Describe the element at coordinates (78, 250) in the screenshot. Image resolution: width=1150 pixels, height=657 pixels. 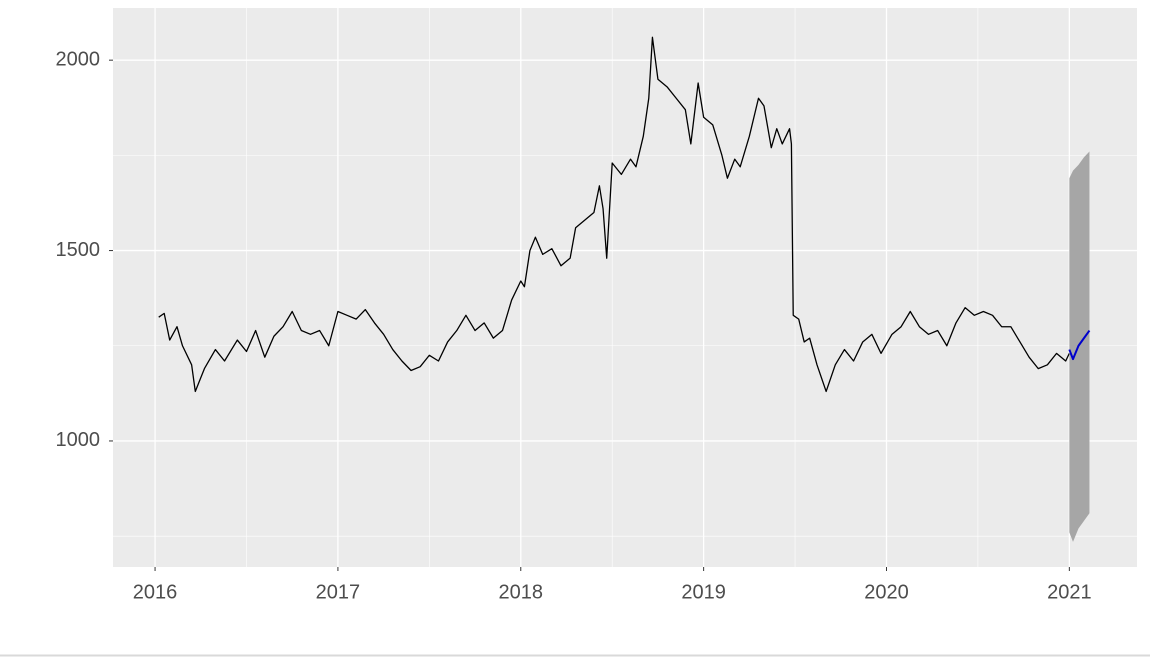
I see `y-tick-label: 1500` at that location.